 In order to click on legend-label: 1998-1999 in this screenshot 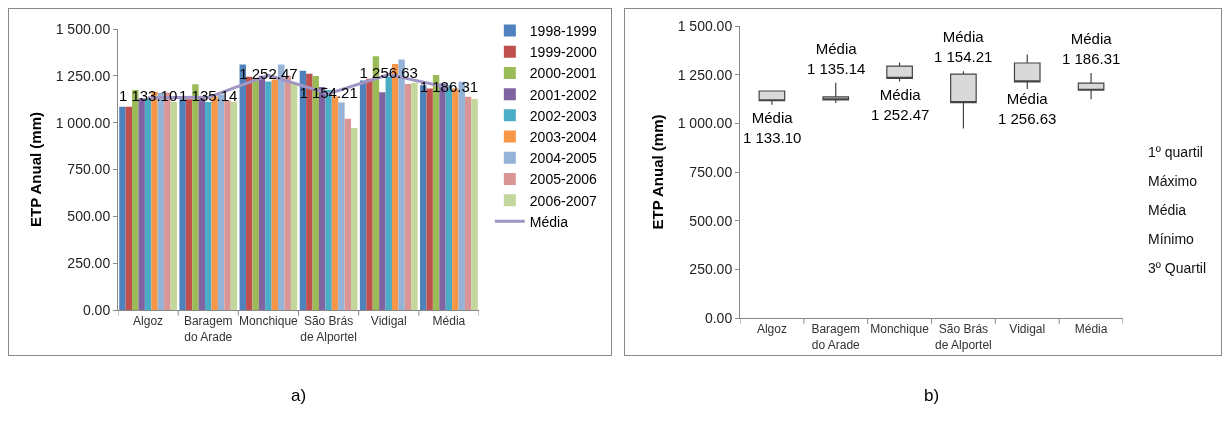, I will do `click(563, 31)`.